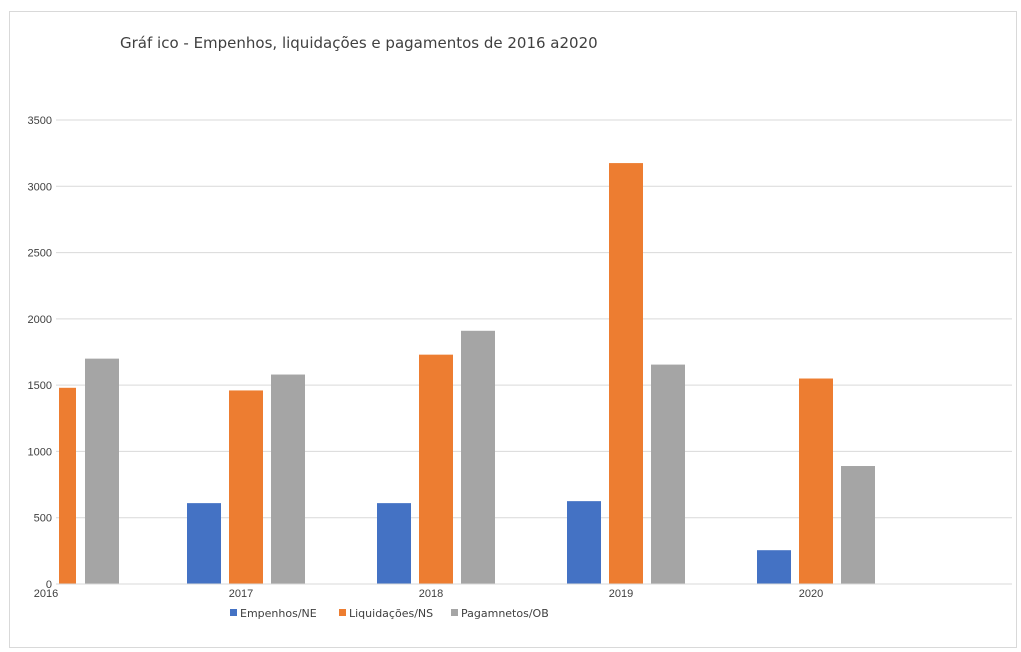 Image resolution: width=1021 pixels, height=652 pixels. Describe the element at coordinates (431, 594) in the screenshot. I see `x-tick-label: 2018` at that location.